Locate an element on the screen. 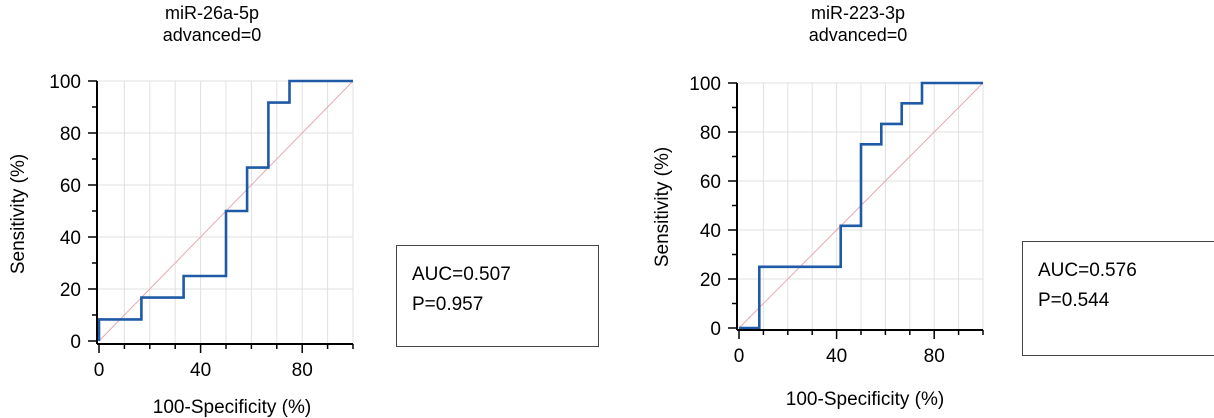 The height and width of the screenshot is (418, 1214). auc-value-2: AUC=0.576 is located at coordinates (1087, 270).